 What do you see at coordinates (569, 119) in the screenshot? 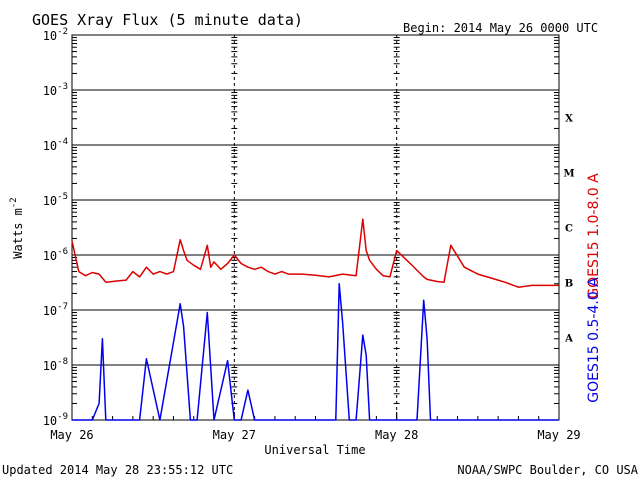
I see `flare-class-label: X` at bounding box center [569, 119].